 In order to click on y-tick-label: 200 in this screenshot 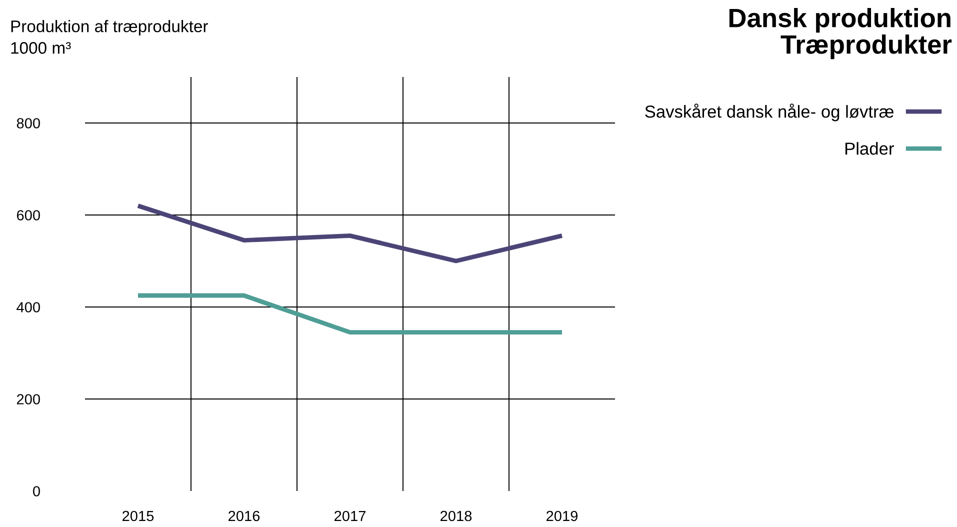, I will do `click(28, 399)`.